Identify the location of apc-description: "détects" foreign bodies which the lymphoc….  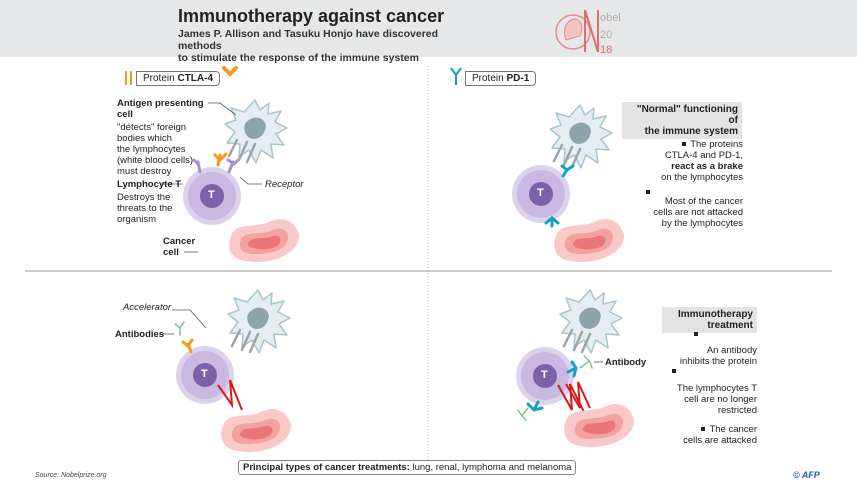
(155, 149).